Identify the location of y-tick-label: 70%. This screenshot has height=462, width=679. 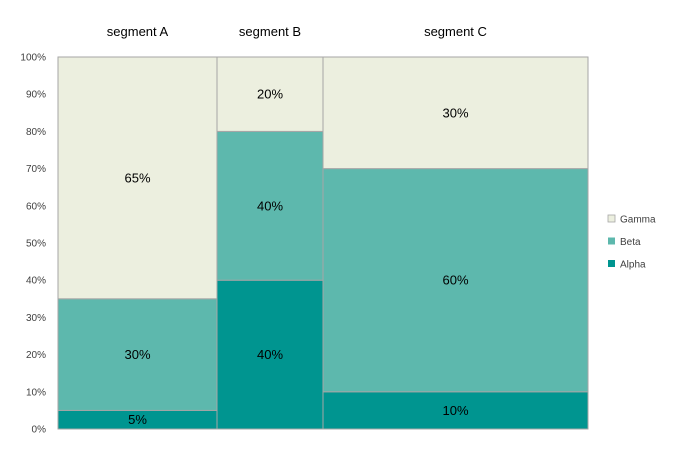
(36, 169).